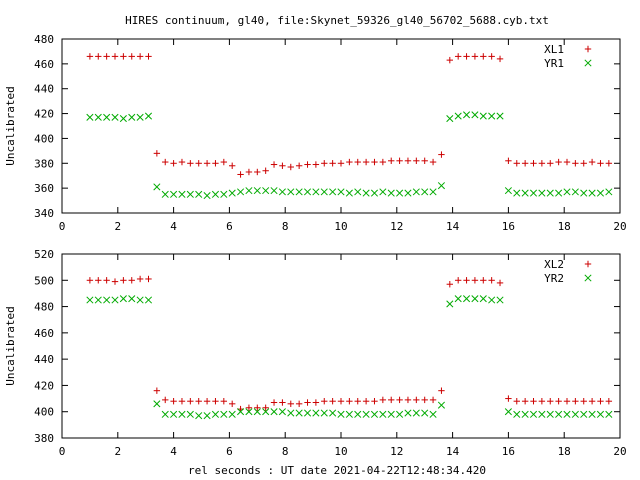 The image size is (640, 480). What do you see at coordinates (62, 226) in the screenshot?
I see `x-tick-label: 0` at bounding box center [62, 226].